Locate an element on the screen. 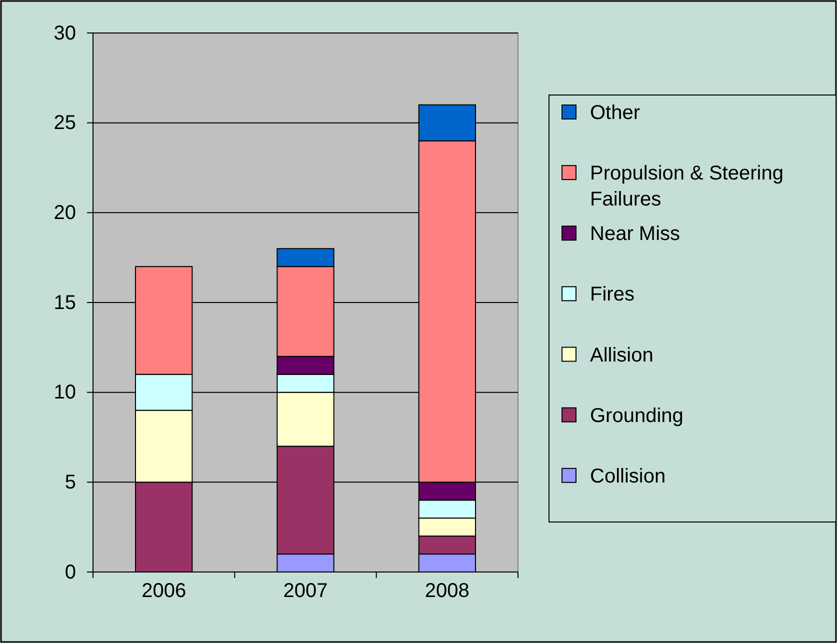  y-tick-label: 25 is located at coordinates (65, 123).